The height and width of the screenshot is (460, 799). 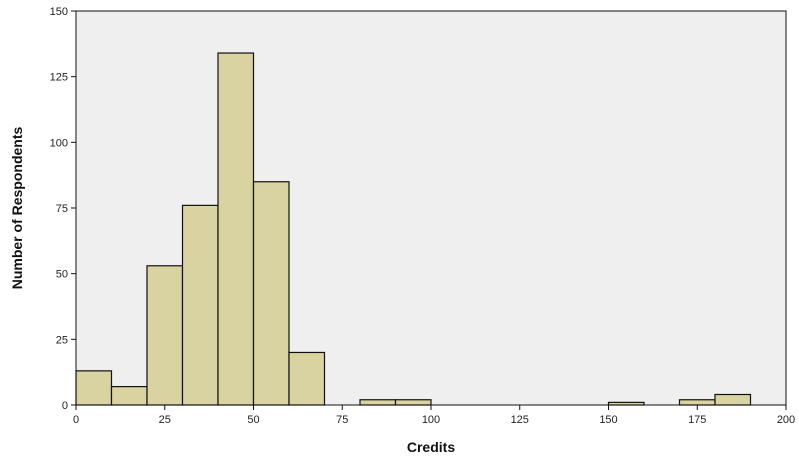 What do you see at coordinates (342, 420) in the screenshot?
I see `x-tick-label: 75` at bounding box center [342, 420].